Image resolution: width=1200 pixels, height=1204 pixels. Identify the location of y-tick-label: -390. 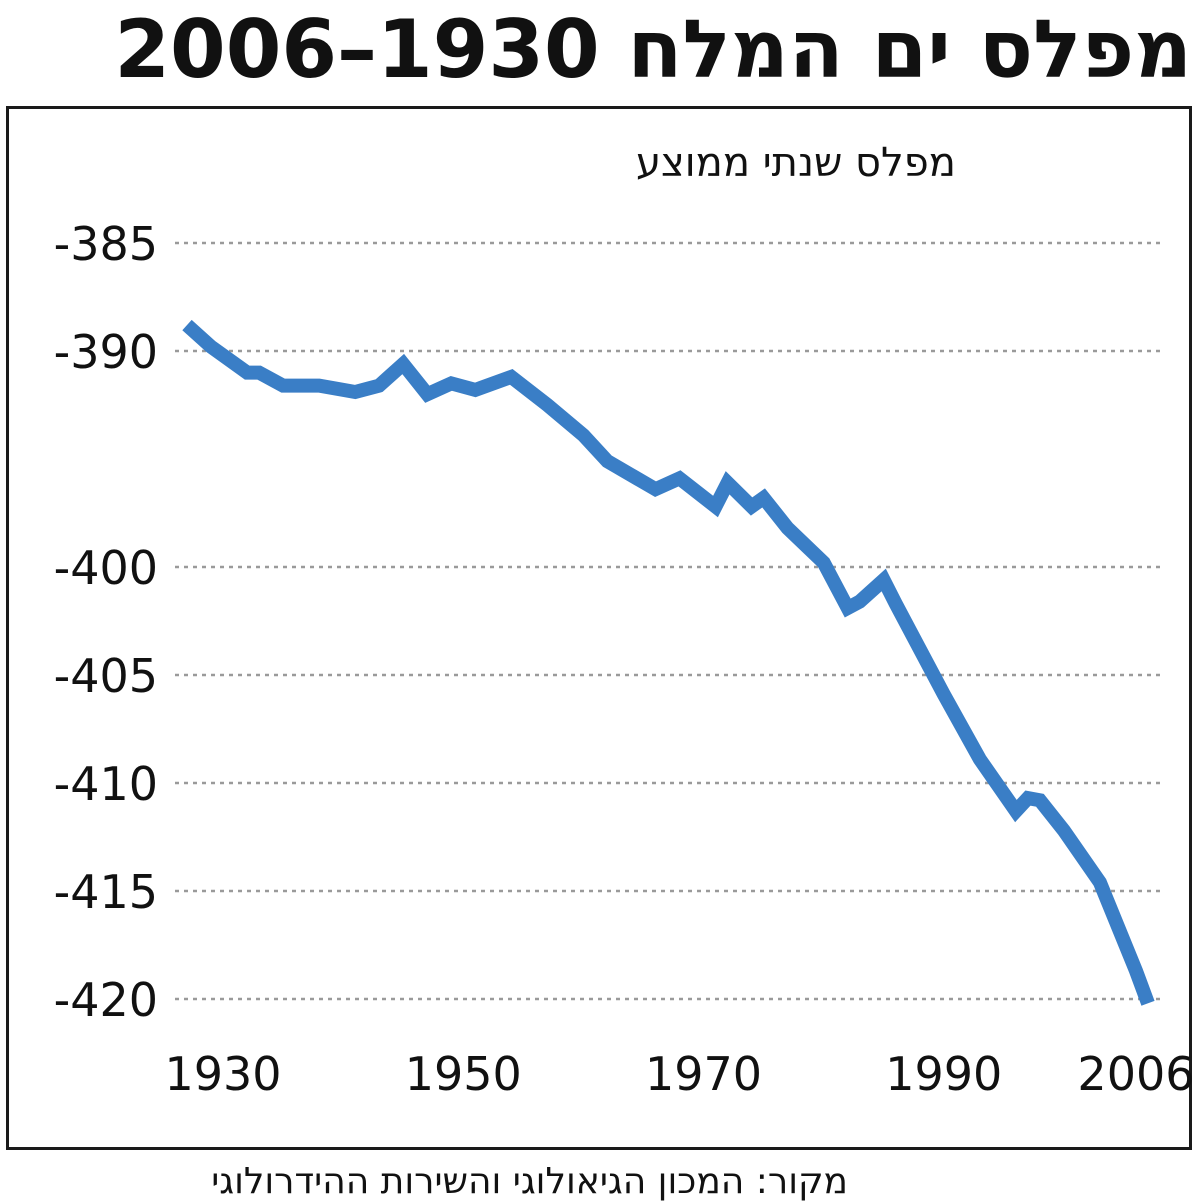
(106, 352).